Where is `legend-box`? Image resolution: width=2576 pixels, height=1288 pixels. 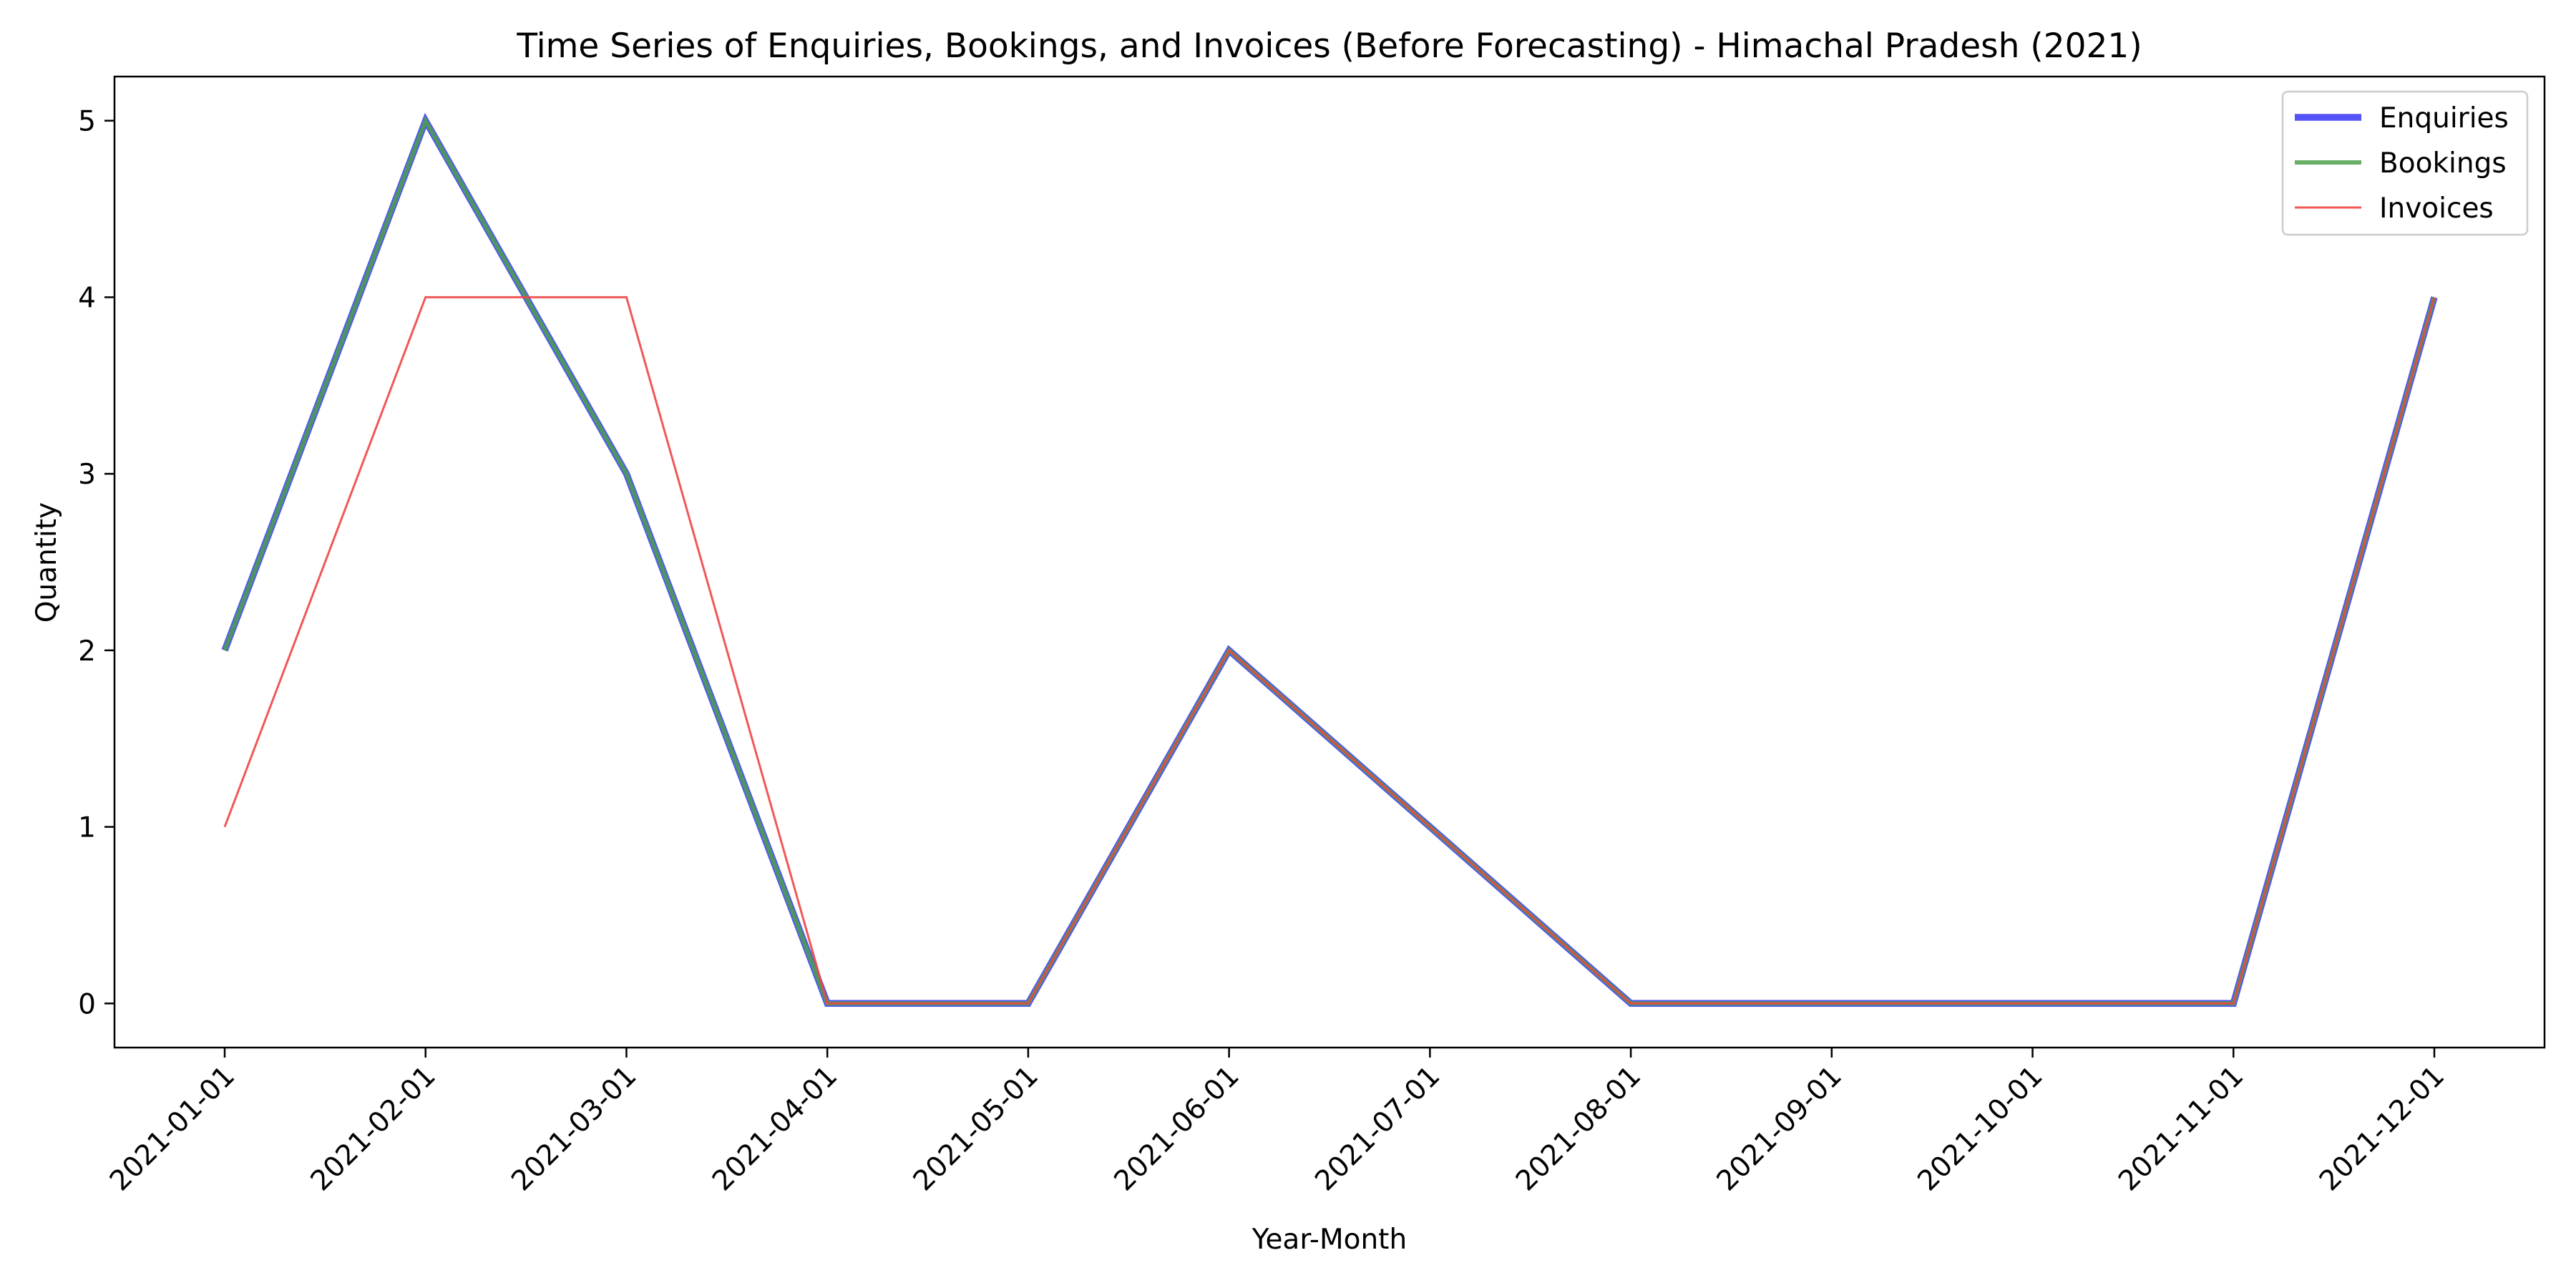 legend-box is located at coordinates (2405, 163).